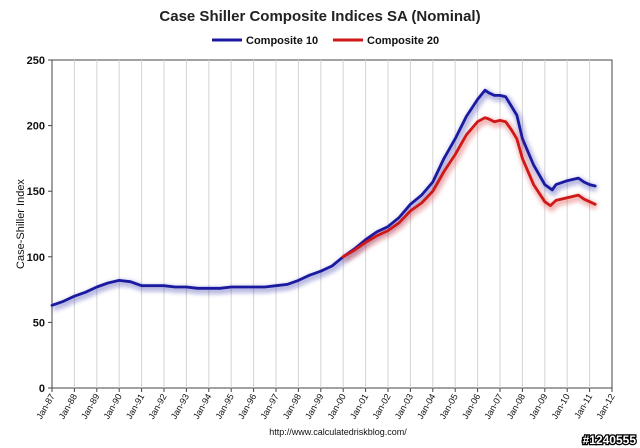 The image size is (640, 448). I want to click on y-tick-label: 50, so click(39, 323).